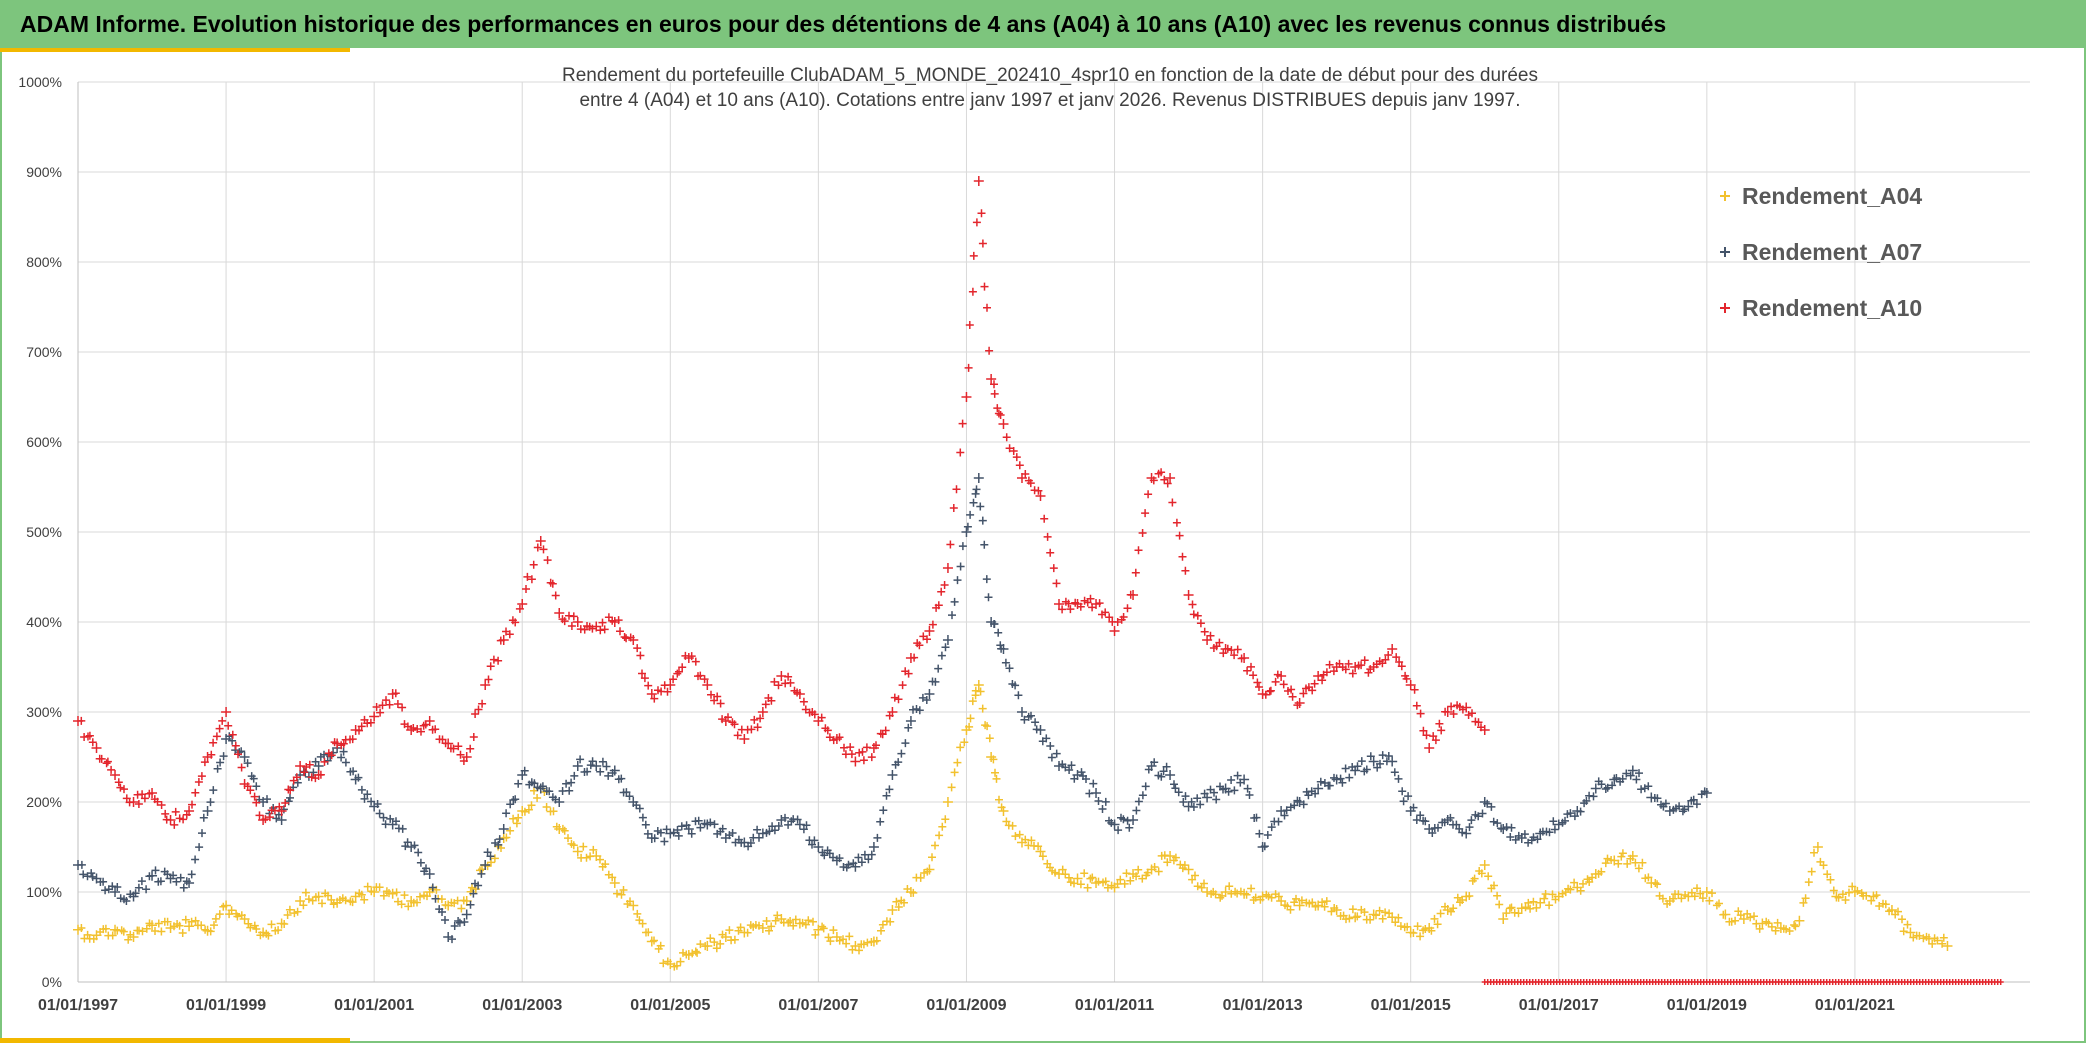 The image size is (2086, 1043). What do you see at coordinates (44, 442) in the screenshot?
I see `y-tick-label: 600%` at bounding box center [44, 442].